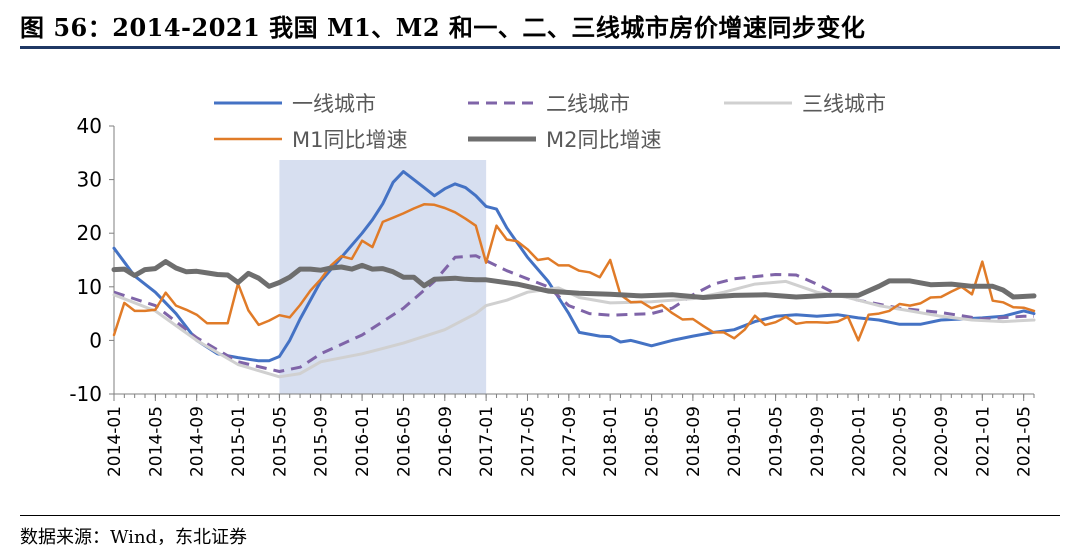 The width and height of the screenshot is (1080, 552). Describe the element at coordinates (540, 47) in the screenshot. I see `title-rule` at that location.